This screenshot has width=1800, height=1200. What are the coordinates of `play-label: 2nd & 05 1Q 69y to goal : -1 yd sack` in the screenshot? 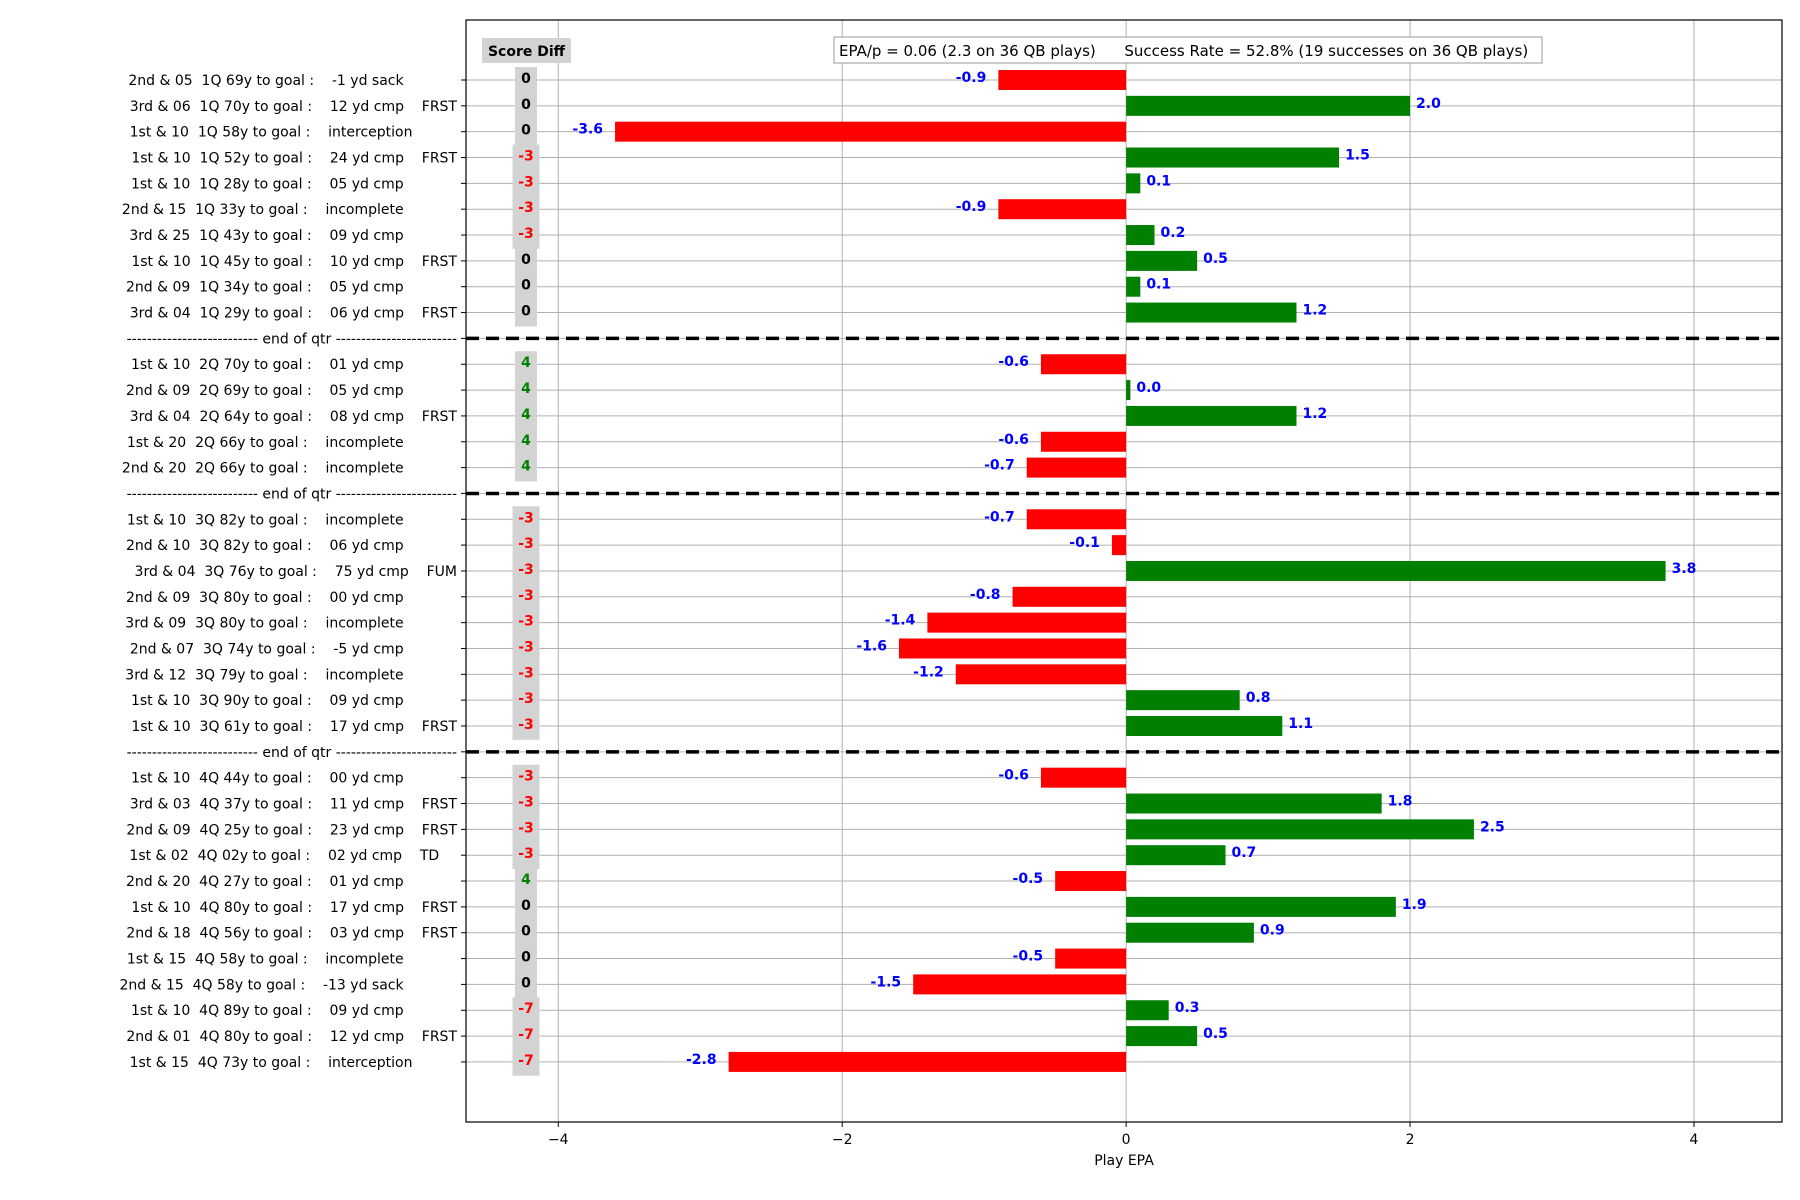 It's located at (292, 81).